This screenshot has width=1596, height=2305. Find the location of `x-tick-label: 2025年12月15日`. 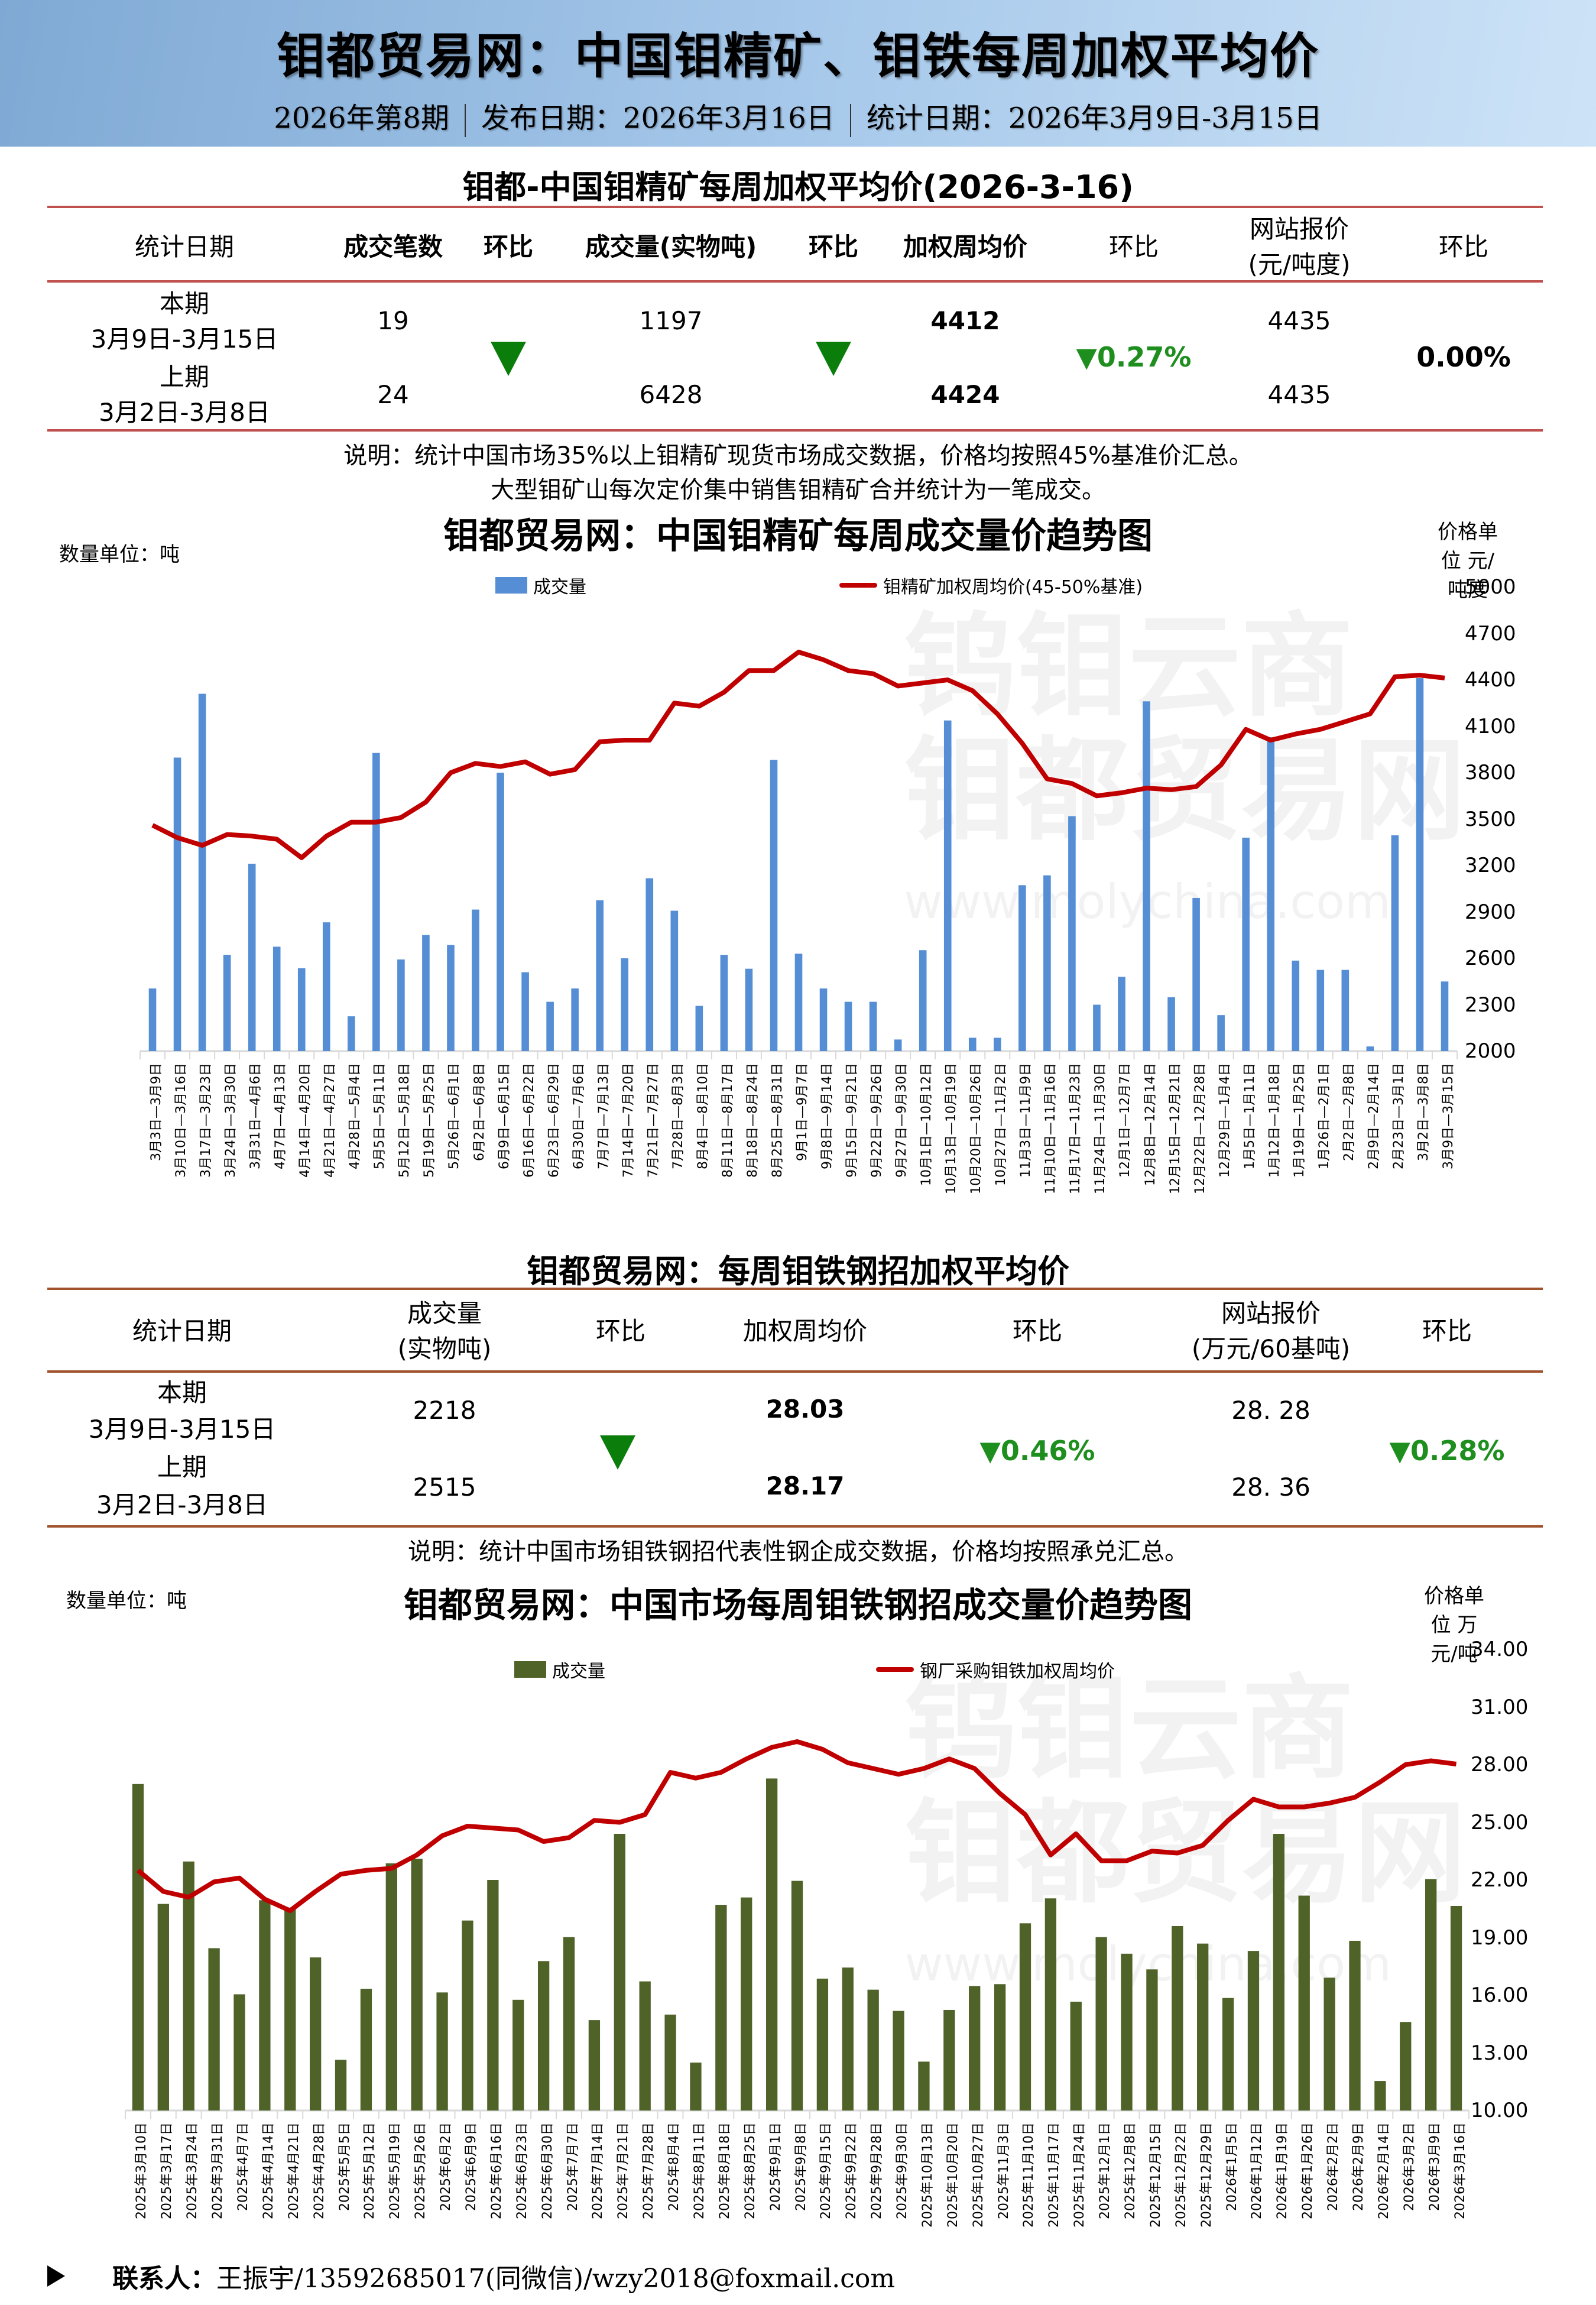

x-tick-label: 2025年12月15日 is located at coordinates (1155, 2175).